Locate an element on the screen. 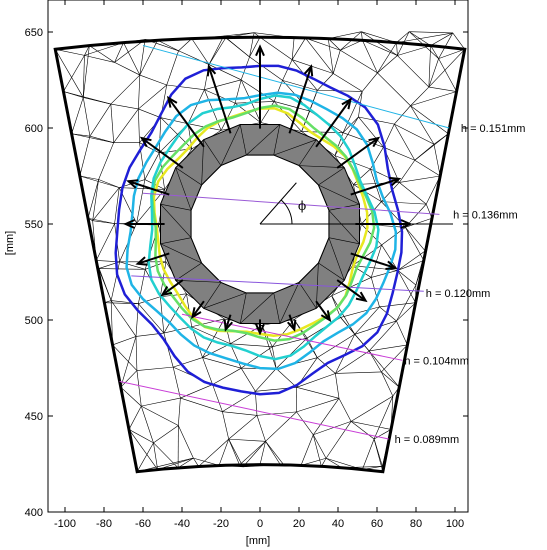 Image resolution: width=547 pixels, height=550 pixels. contour-label: h = 0.089mm is located at coordinates (427, 440).